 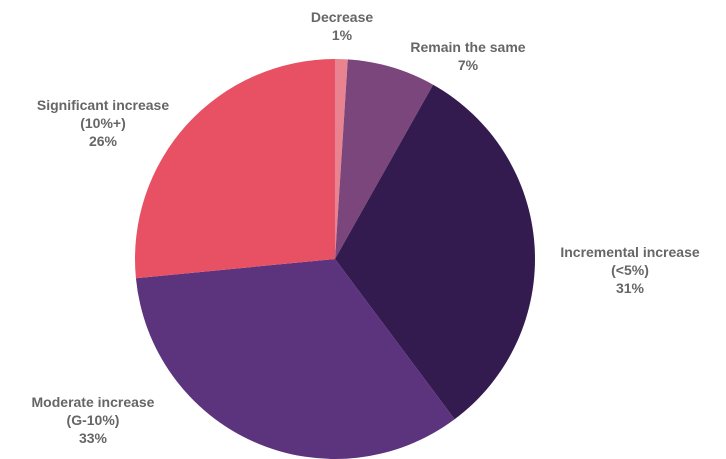 What do you see at coordinates (468, 47) in the screenshot?
I see `slice-label-remain-the-same: Remain the same` at bounding box center [468, 47].